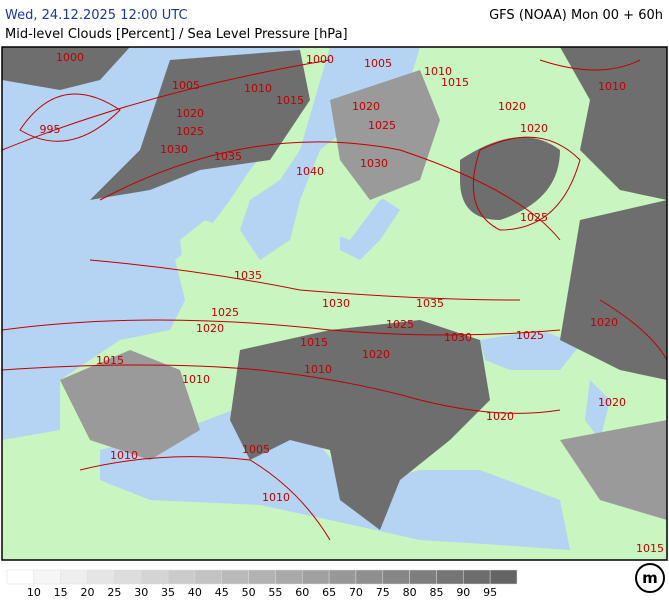 The height and width of the screenshot is (600, 669). What do you see at coordinates (310, 171) in the screenshot?
I see `isobar-label: 1040` at bounding box center [310, 171].